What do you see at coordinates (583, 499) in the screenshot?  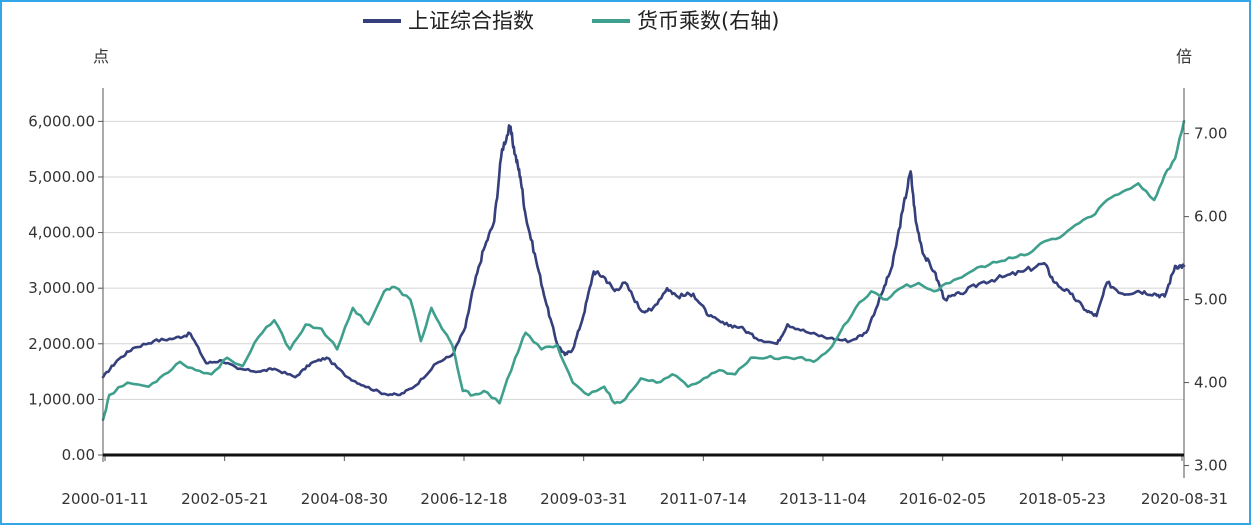 I see `x-tick-label: 2009-03-31` at bounding box center [583, 499].